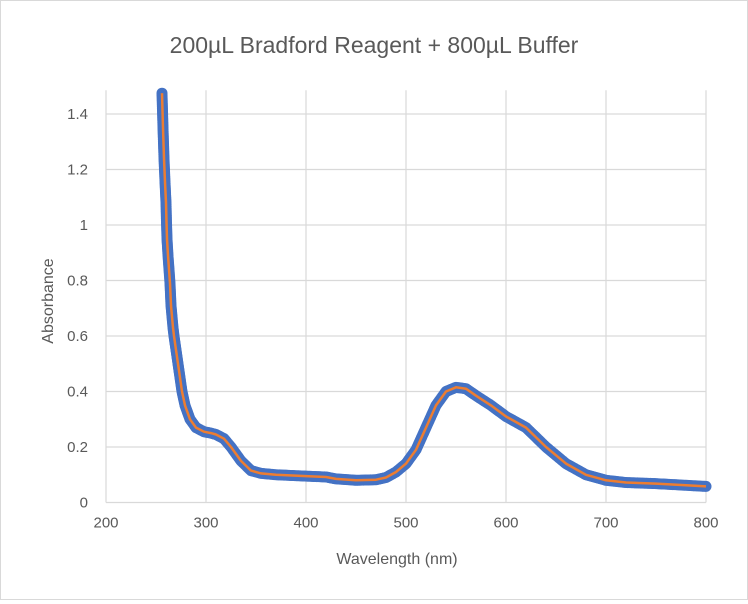 Image resolution: width=748 pixels, height=604 pixels. I want to click on x-tick-label: 700, so click(605, 523).